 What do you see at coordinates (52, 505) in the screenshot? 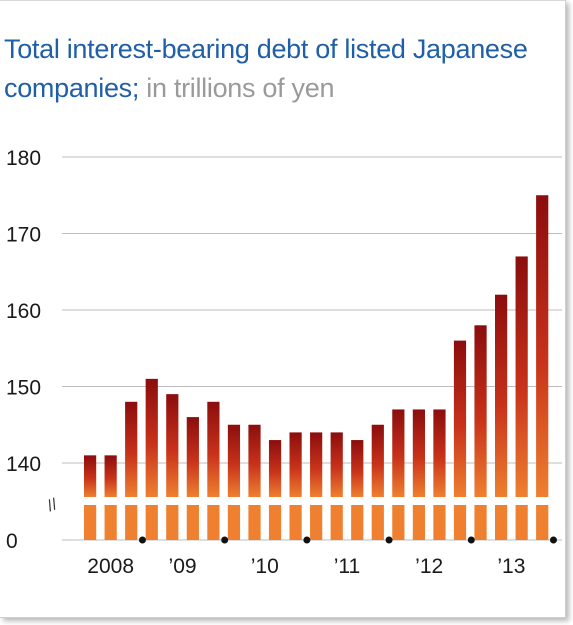
I see `axis-break-mark: //` at bounding box center [52, 505].